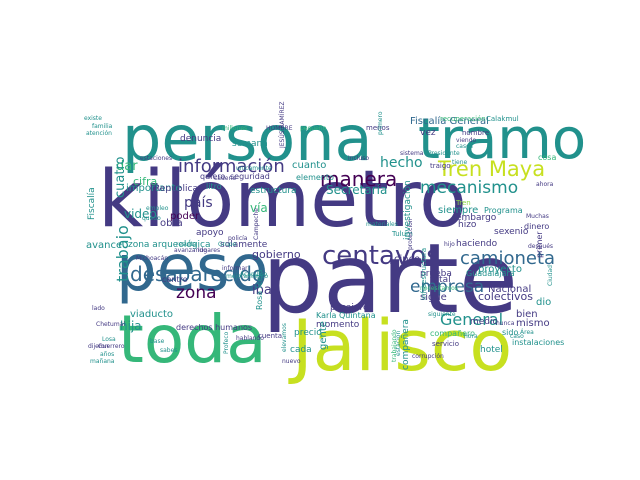 The height and width of the screenshot is (480, 640). Describe the element at coordinates (463, 119) in the screenshot. I see `word: recuperación` at that location.